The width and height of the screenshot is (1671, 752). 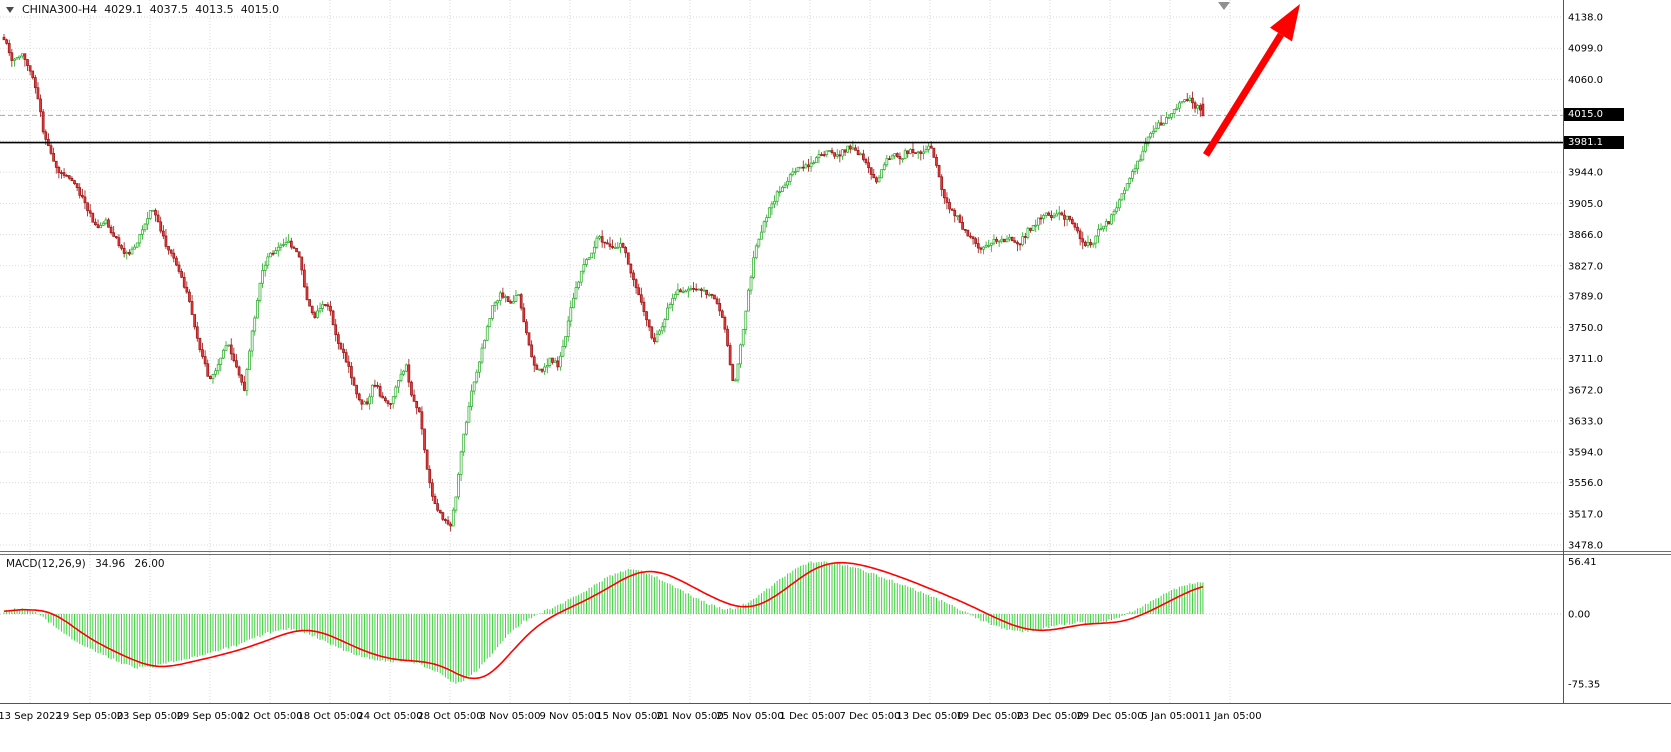 I want to click on macd-value: 34.96, so click(x=110, y=564).